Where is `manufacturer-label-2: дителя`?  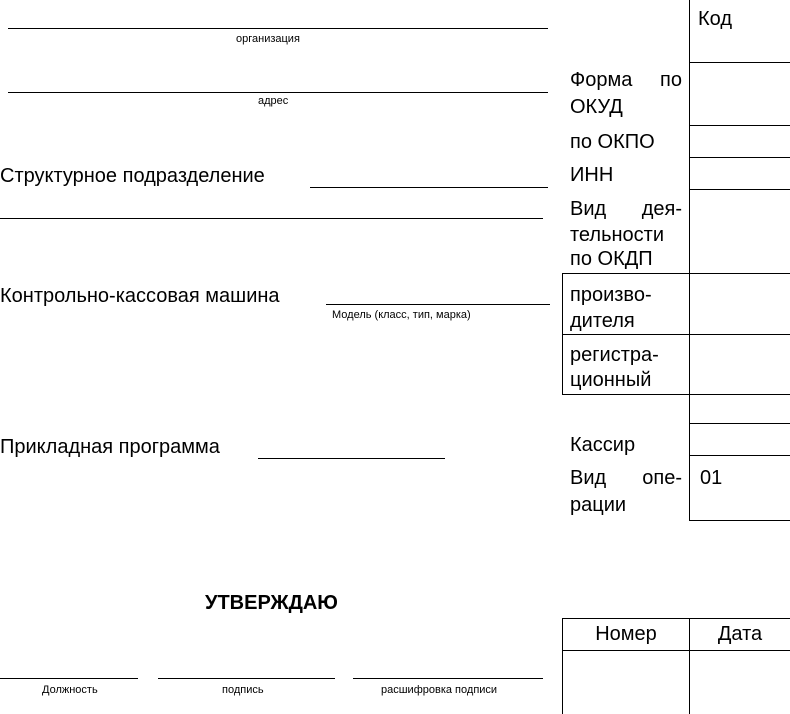 manufacturer-label-2: дителя is located at coordinates (602, 321).